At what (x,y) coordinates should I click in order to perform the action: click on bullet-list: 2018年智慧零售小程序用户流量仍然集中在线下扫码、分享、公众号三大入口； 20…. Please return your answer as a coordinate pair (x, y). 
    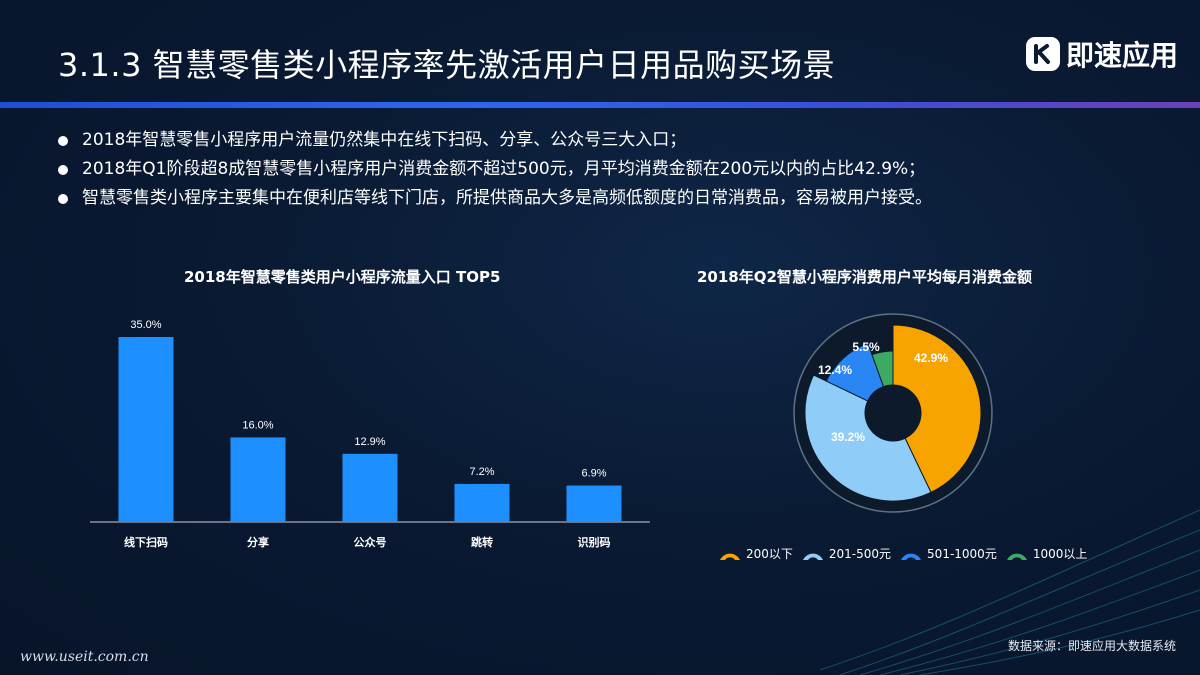
    Looking at the image, I should click on (561, 169).